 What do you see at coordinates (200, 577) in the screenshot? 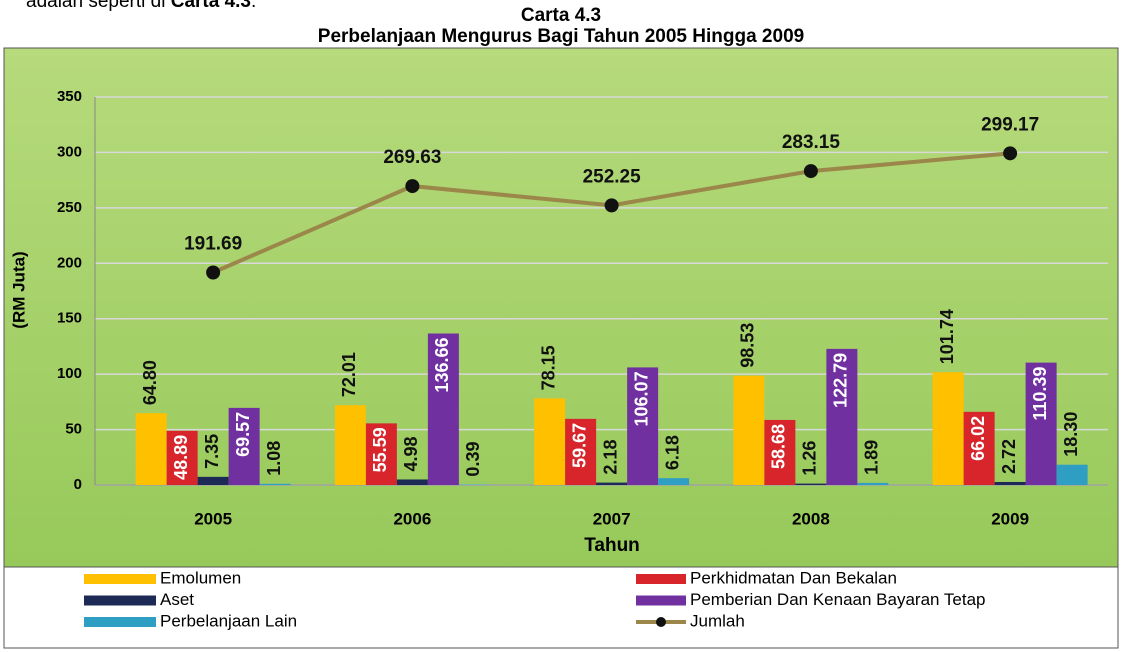
I see `legend-label: Emolumen` at bounding box center [200, 577].